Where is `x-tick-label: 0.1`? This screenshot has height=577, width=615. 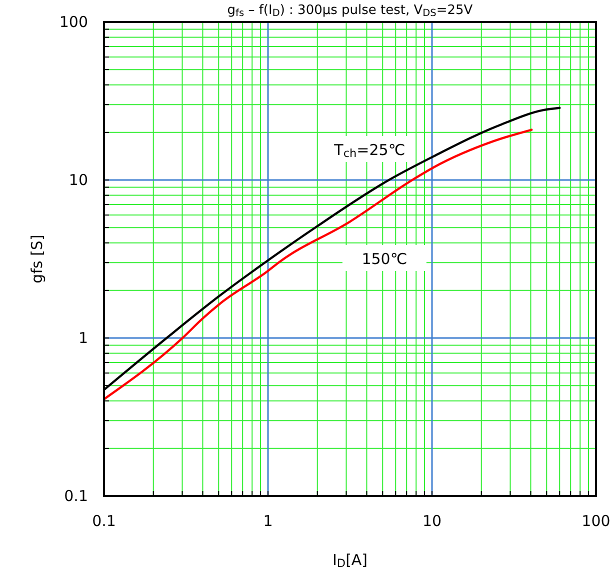 x-tick-label: 0.1 is located at coordinates (104, 521).